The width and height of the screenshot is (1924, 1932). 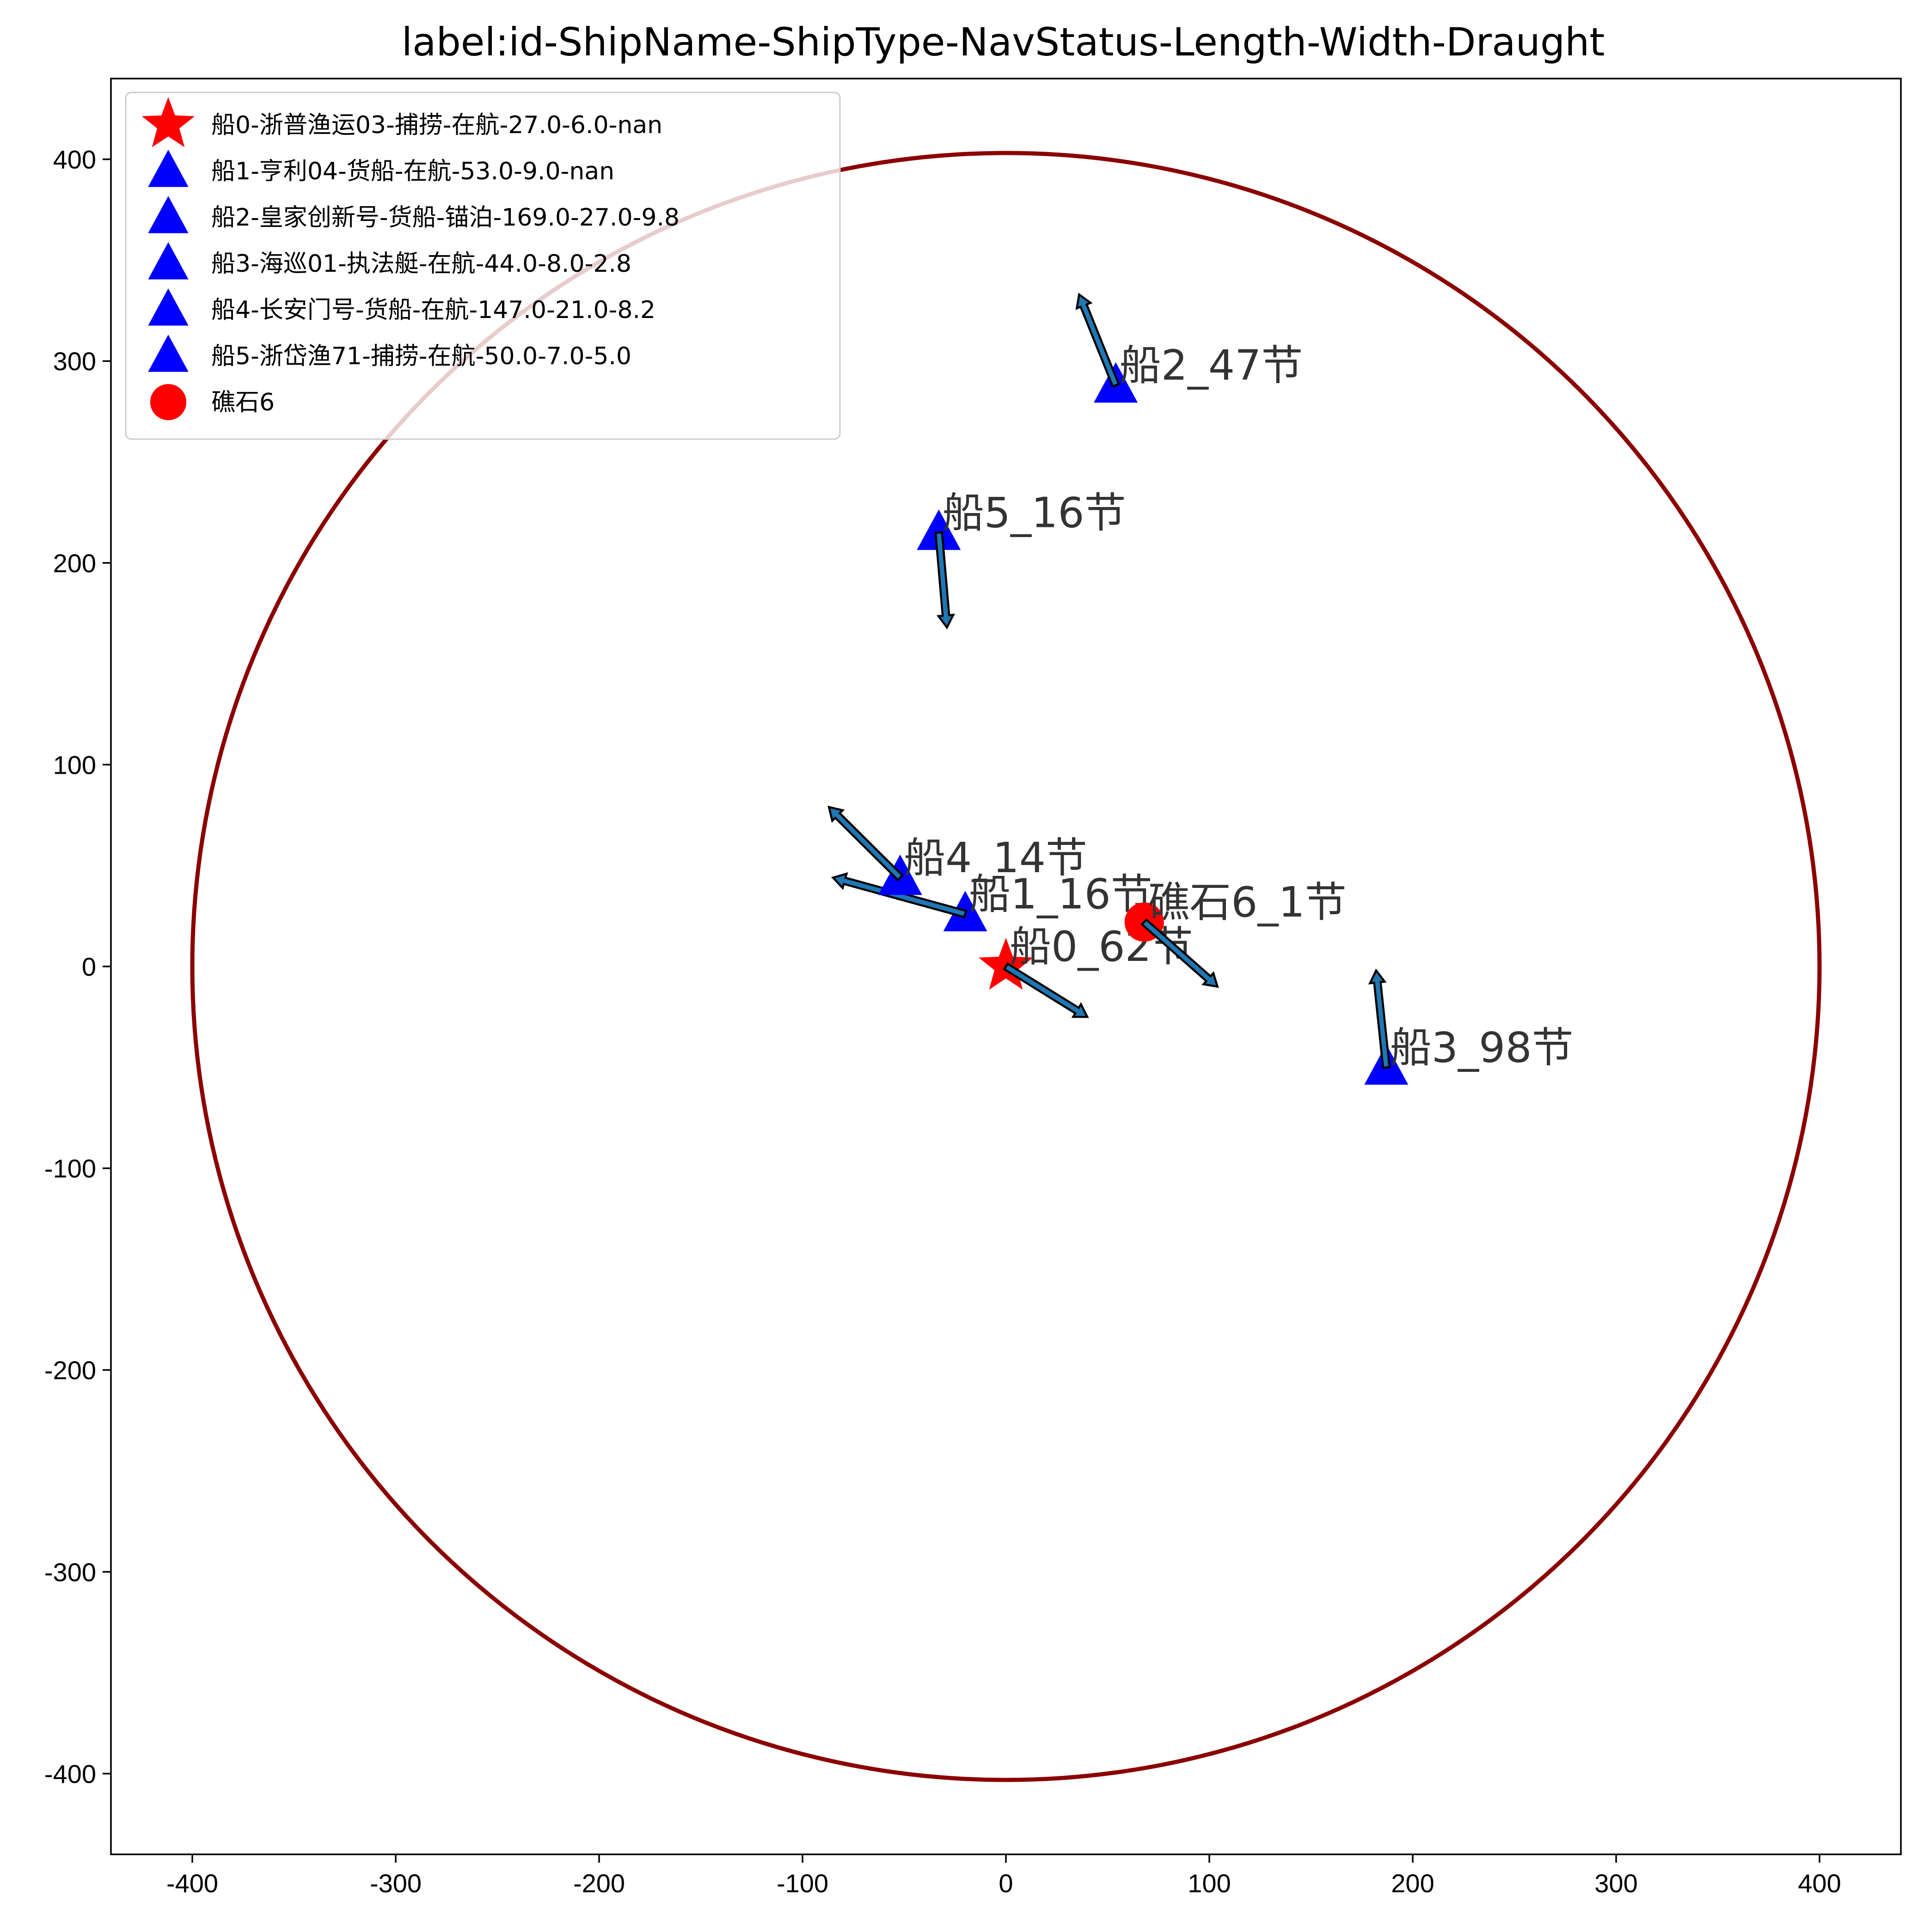 I want to click on y-tick-label-1: -300, so click(x=70, y=1572).